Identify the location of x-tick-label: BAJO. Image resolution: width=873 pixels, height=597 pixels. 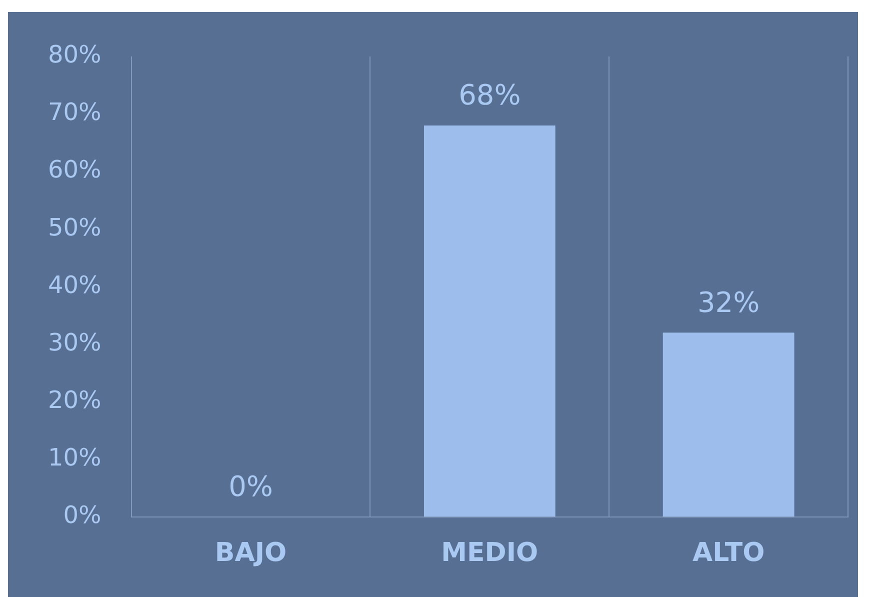
(250, 553).